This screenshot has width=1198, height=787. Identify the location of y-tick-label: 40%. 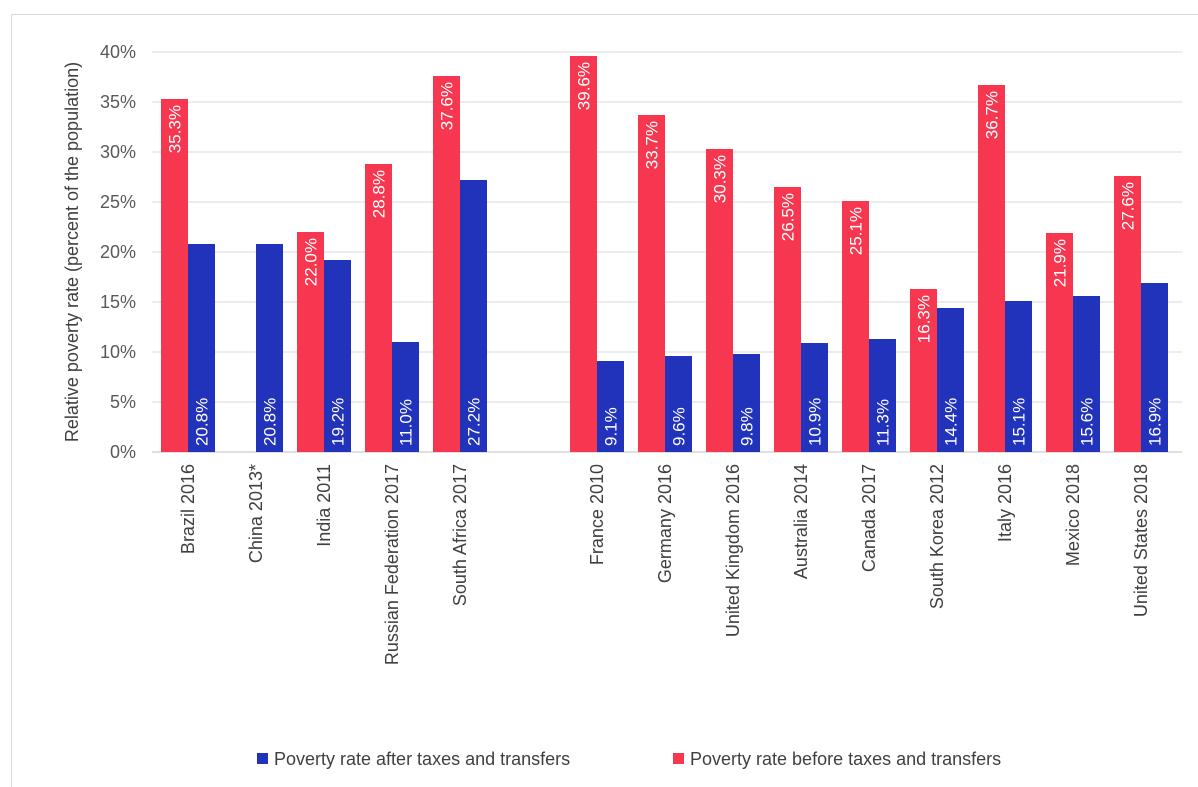
(118, 52).